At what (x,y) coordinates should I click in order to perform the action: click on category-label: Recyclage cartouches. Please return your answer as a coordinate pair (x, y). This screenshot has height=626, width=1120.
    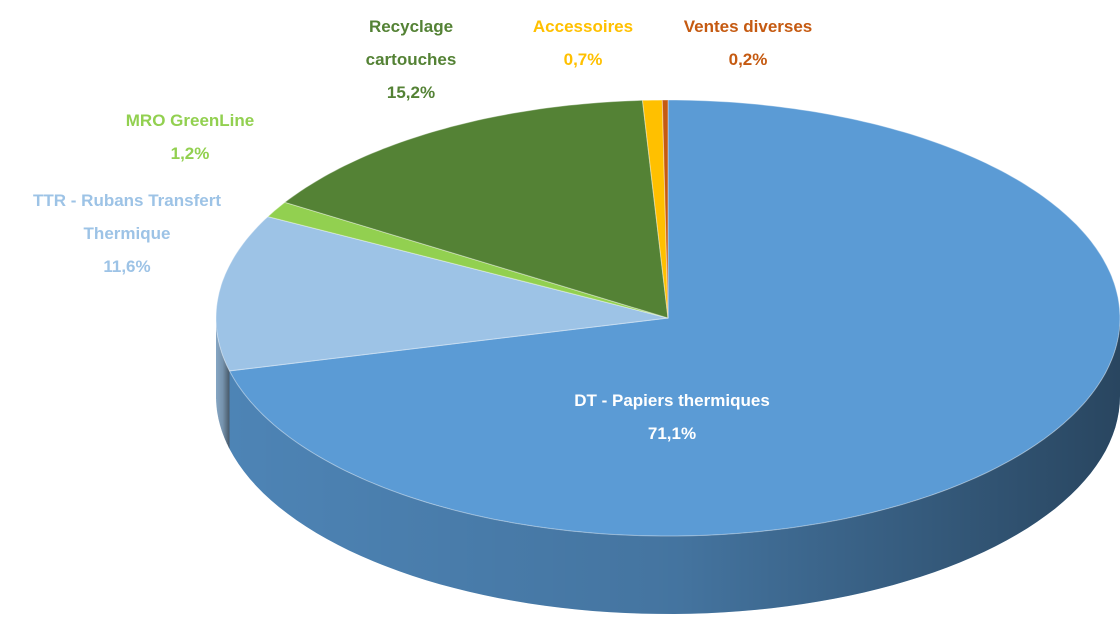
    Looking at the image, I should click on (411, 43).